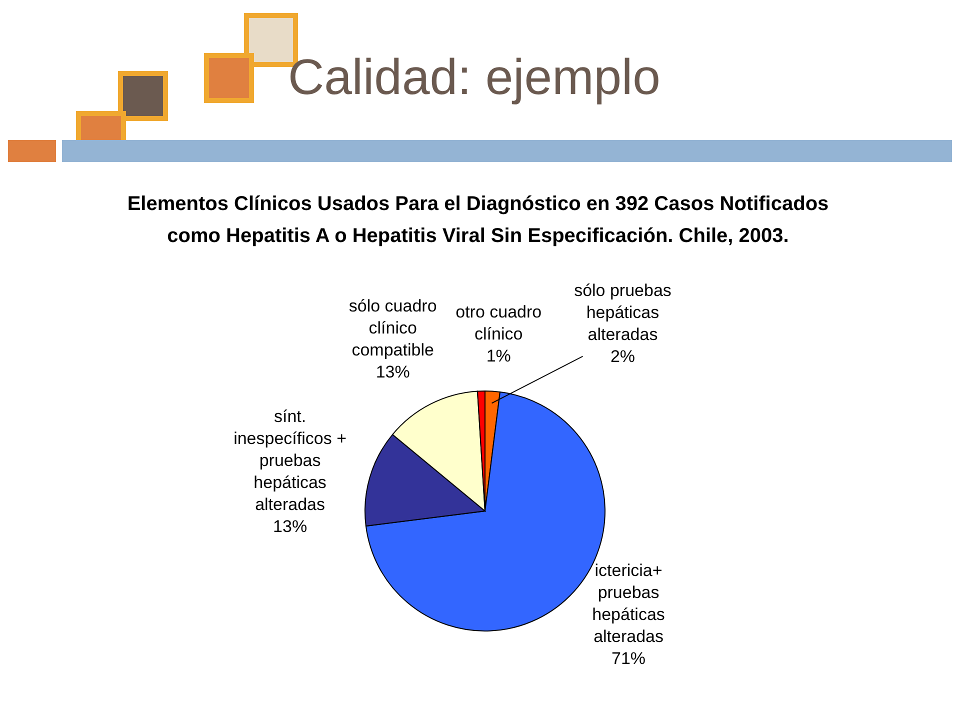  What do you see at coordinates (628, 603) in the screenshot?
I see `slice-label: ictericia+ pruebas hepáticas alteradas` at bounding box center [628, 603].